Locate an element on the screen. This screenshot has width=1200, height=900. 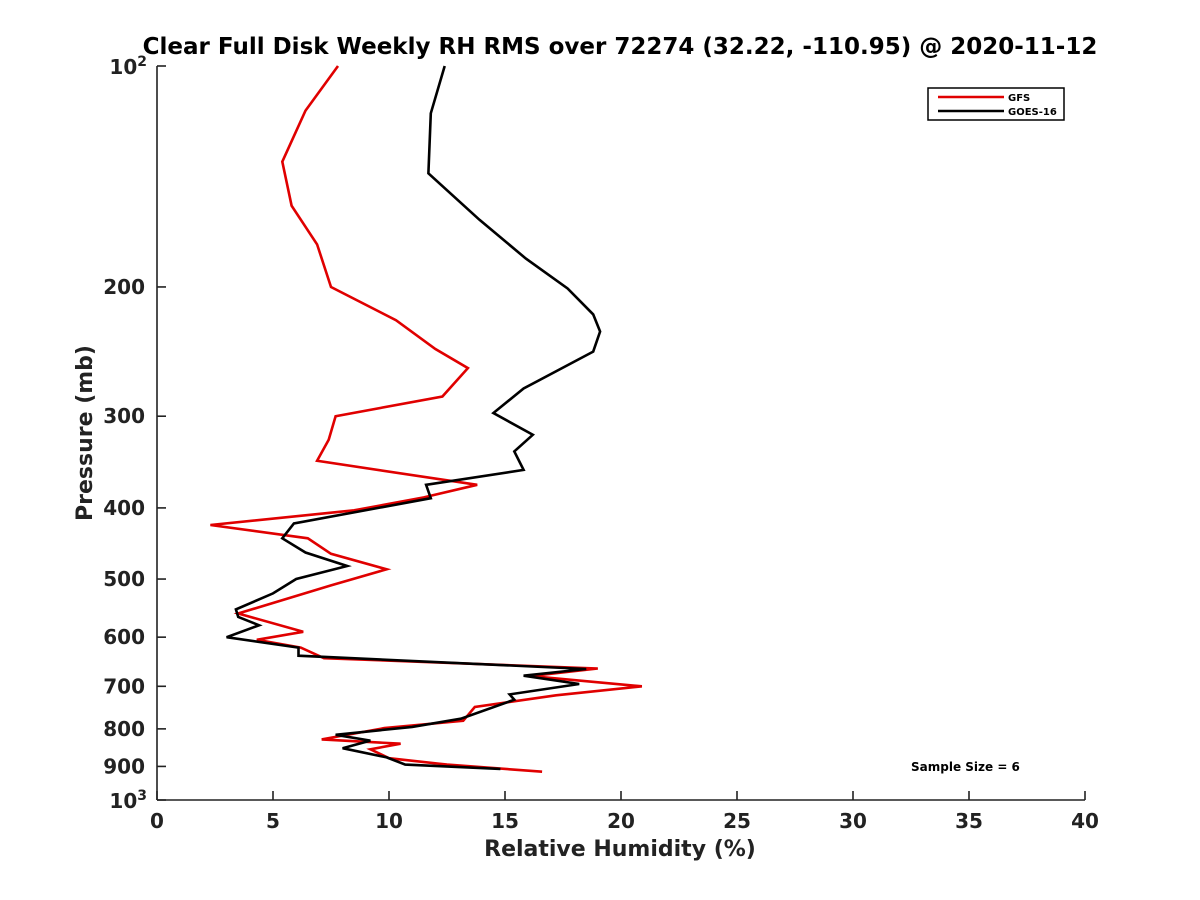
y-tick-label: 200 is located at coordinates (124, 287).